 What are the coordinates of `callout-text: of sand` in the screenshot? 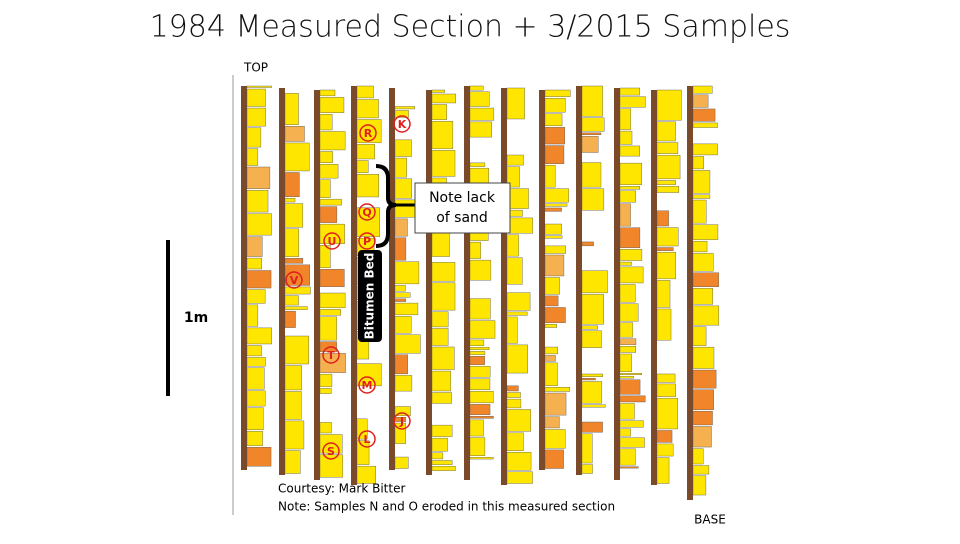 It's located at (462, 218).